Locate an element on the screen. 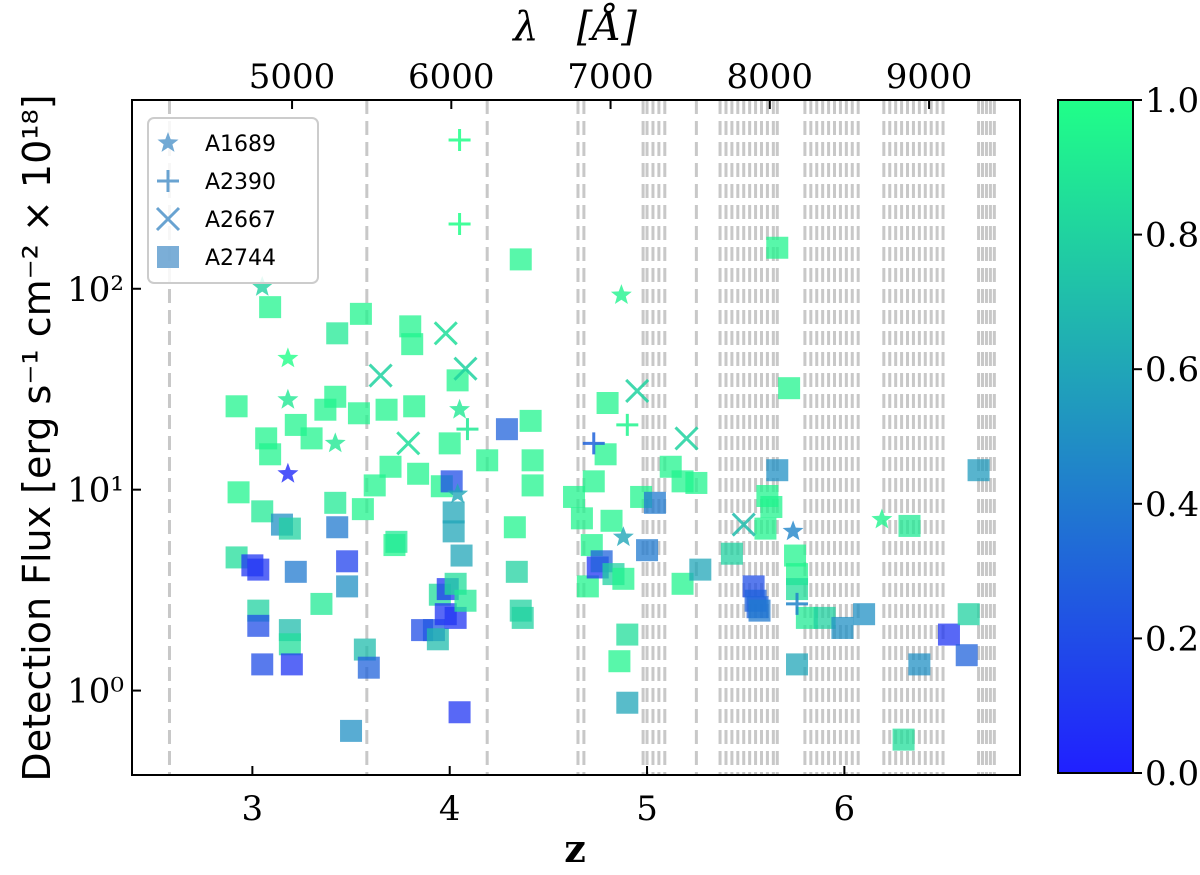 Image resolution: width=1200 pixels, height=875 pixels. y-tick-label: 10¹ is located at coordinates (95, 491).